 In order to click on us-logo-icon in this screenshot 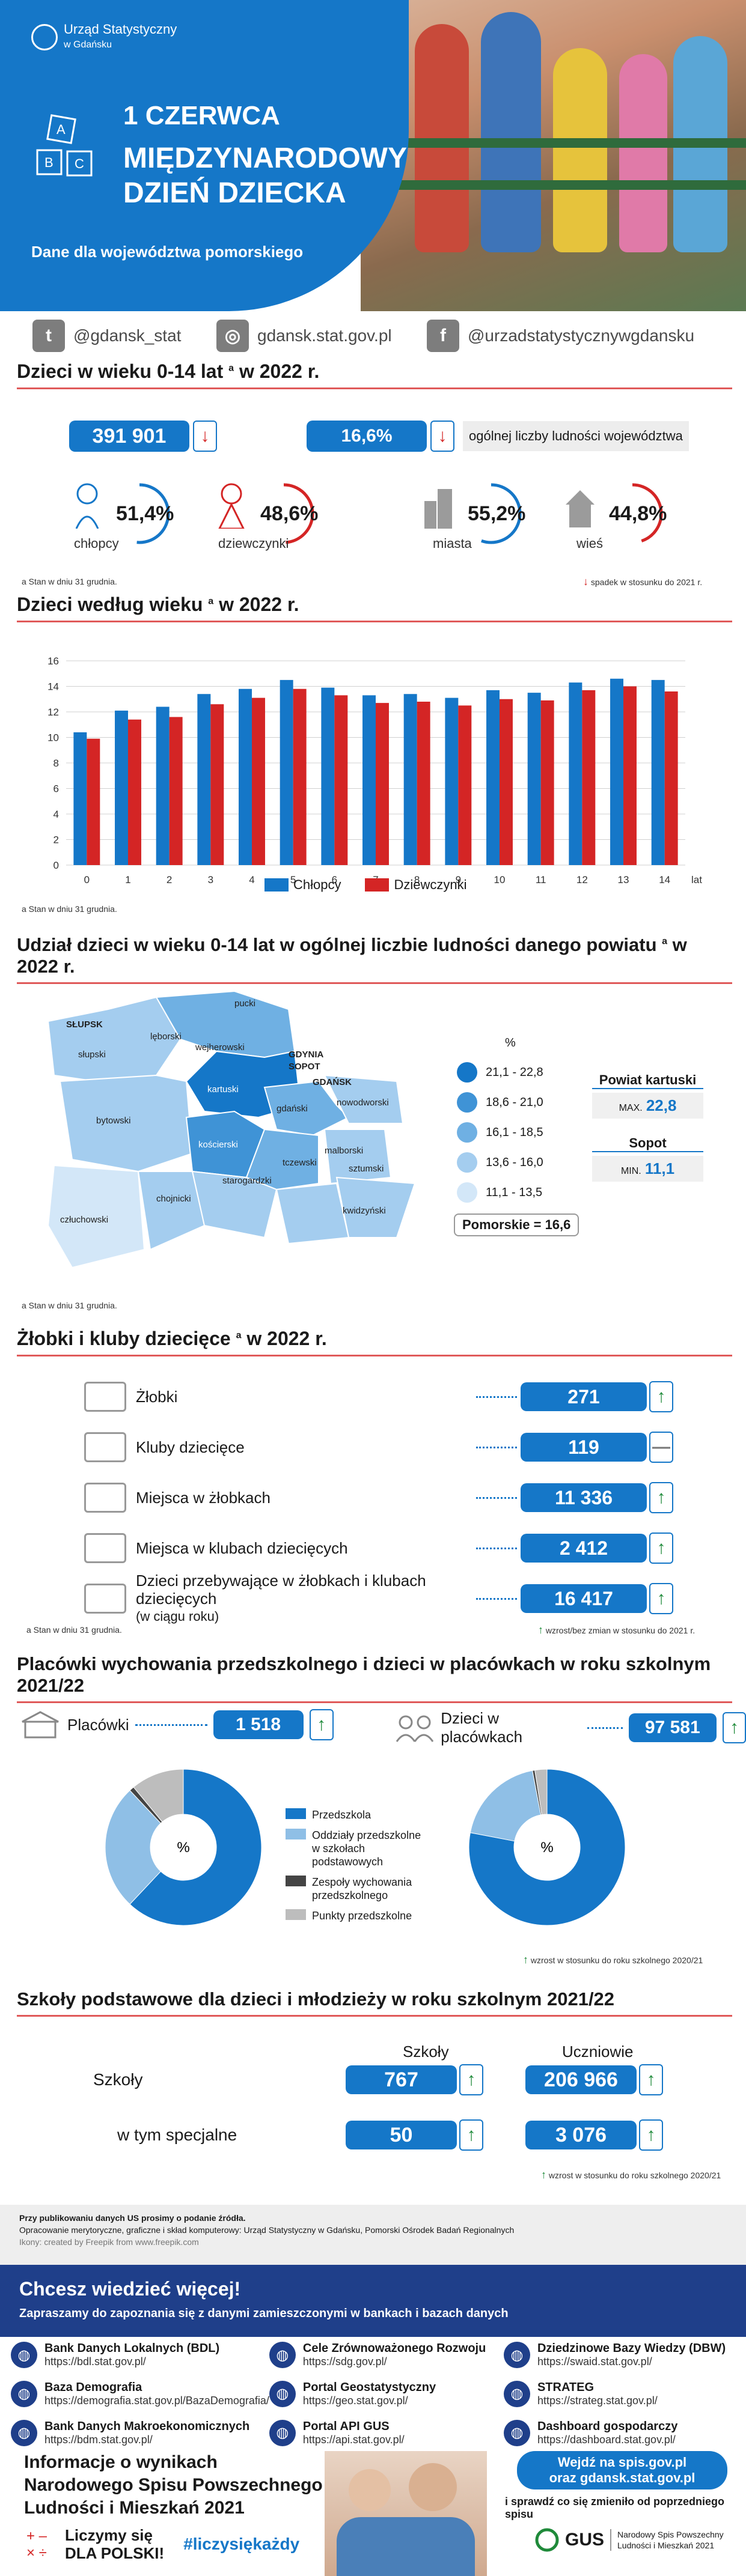, I will do `click(45, 37)`.